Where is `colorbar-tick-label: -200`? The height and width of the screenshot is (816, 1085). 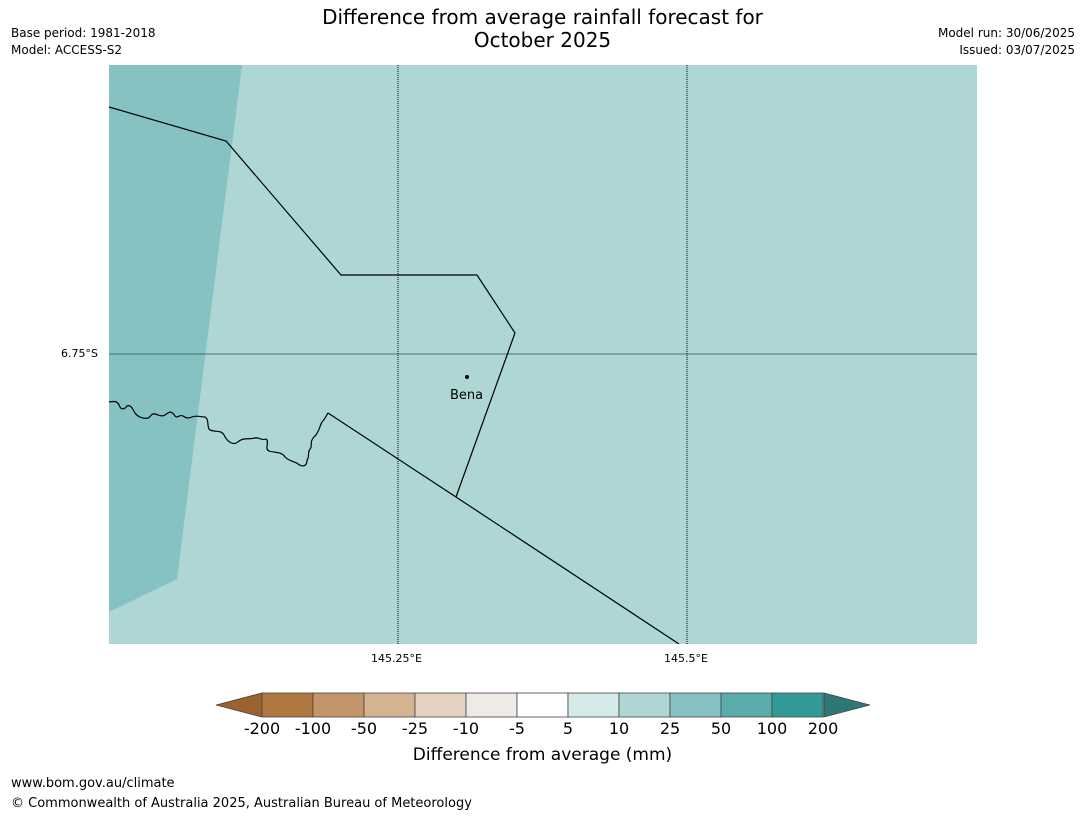
colorbar-tick-label: -200 is located at coordinates (262, 728).